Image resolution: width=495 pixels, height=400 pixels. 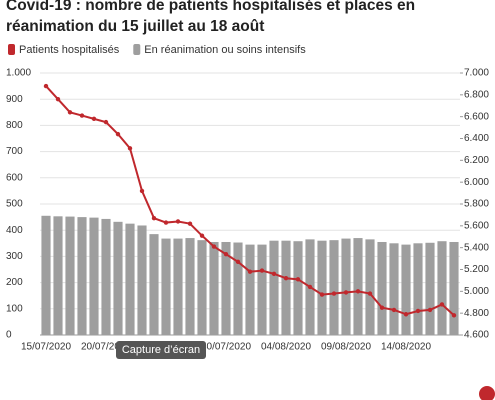 I want to click on y2-tick-label: 4.600, so click(x=476, y=335).